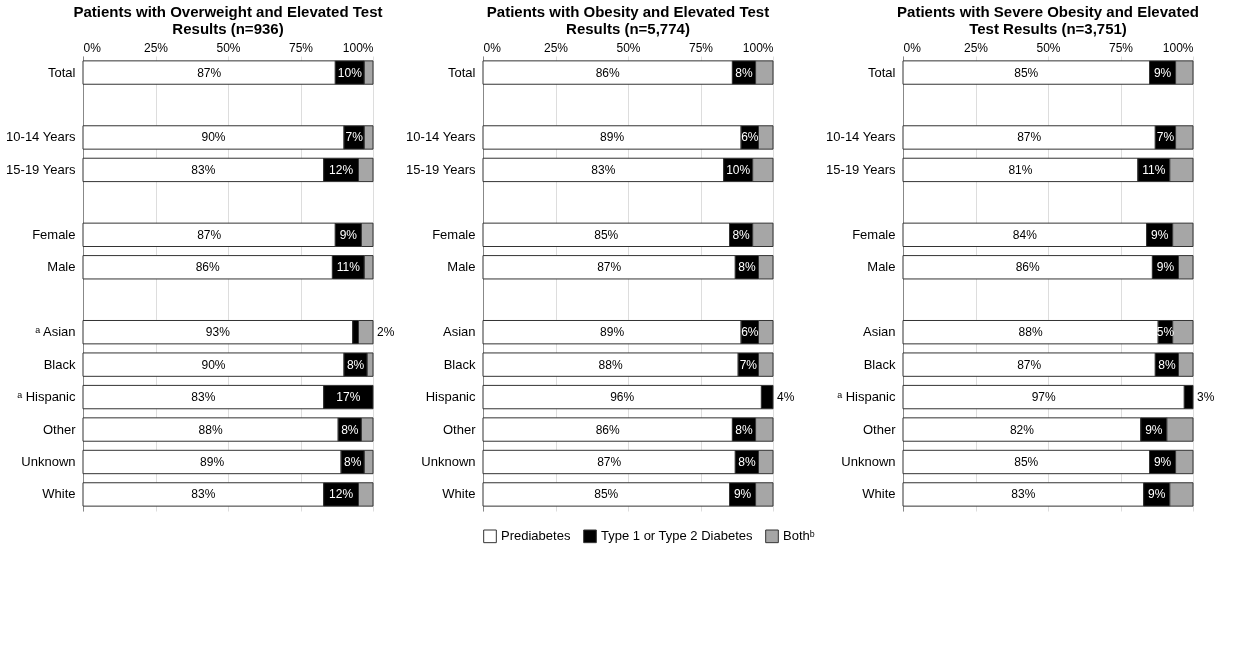 This screenshot has height=654, width=1234. What do you see at coordinates (536, 536) in the screenshot?
I see `legend-label: Prediabetes` at bounding box center [536, 536].